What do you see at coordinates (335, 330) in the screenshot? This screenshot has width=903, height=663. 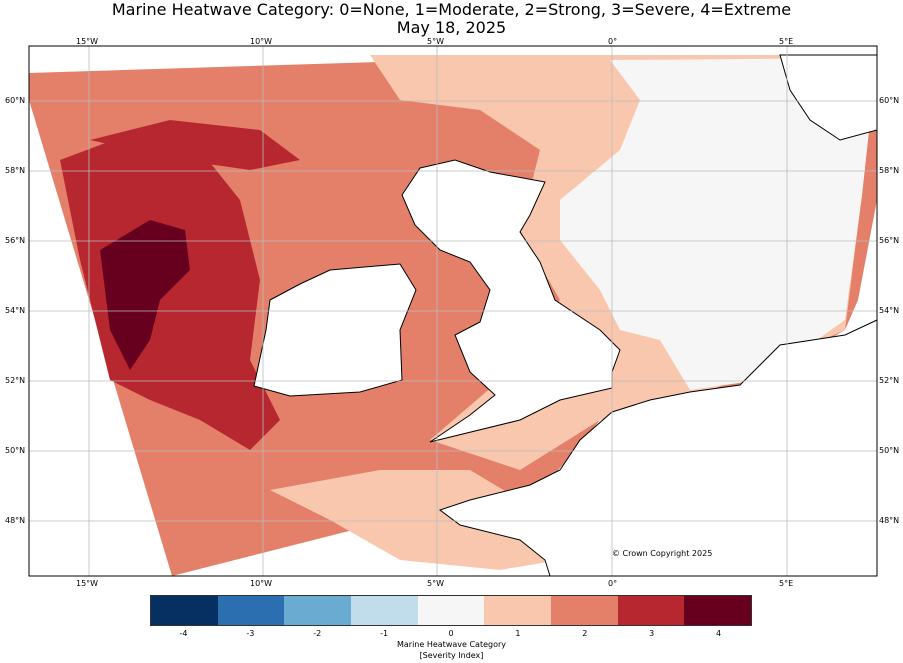 I see `ireland` at bounding box center [335, 330].